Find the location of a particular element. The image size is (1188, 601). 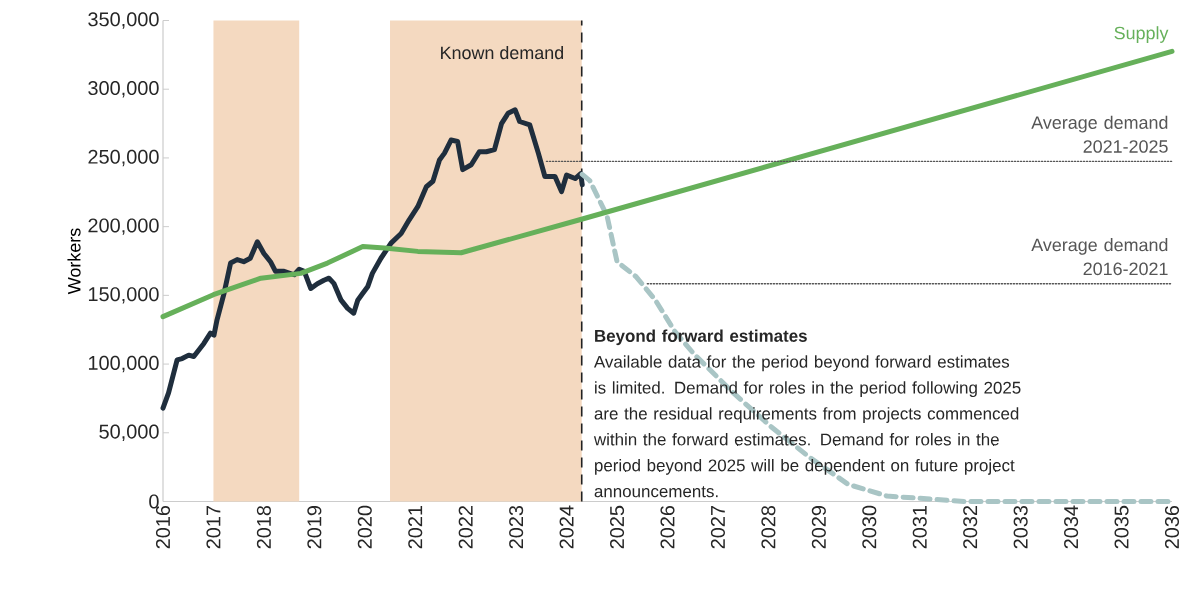

x-tick-label: 2029 is located at coordinates (818, 527).